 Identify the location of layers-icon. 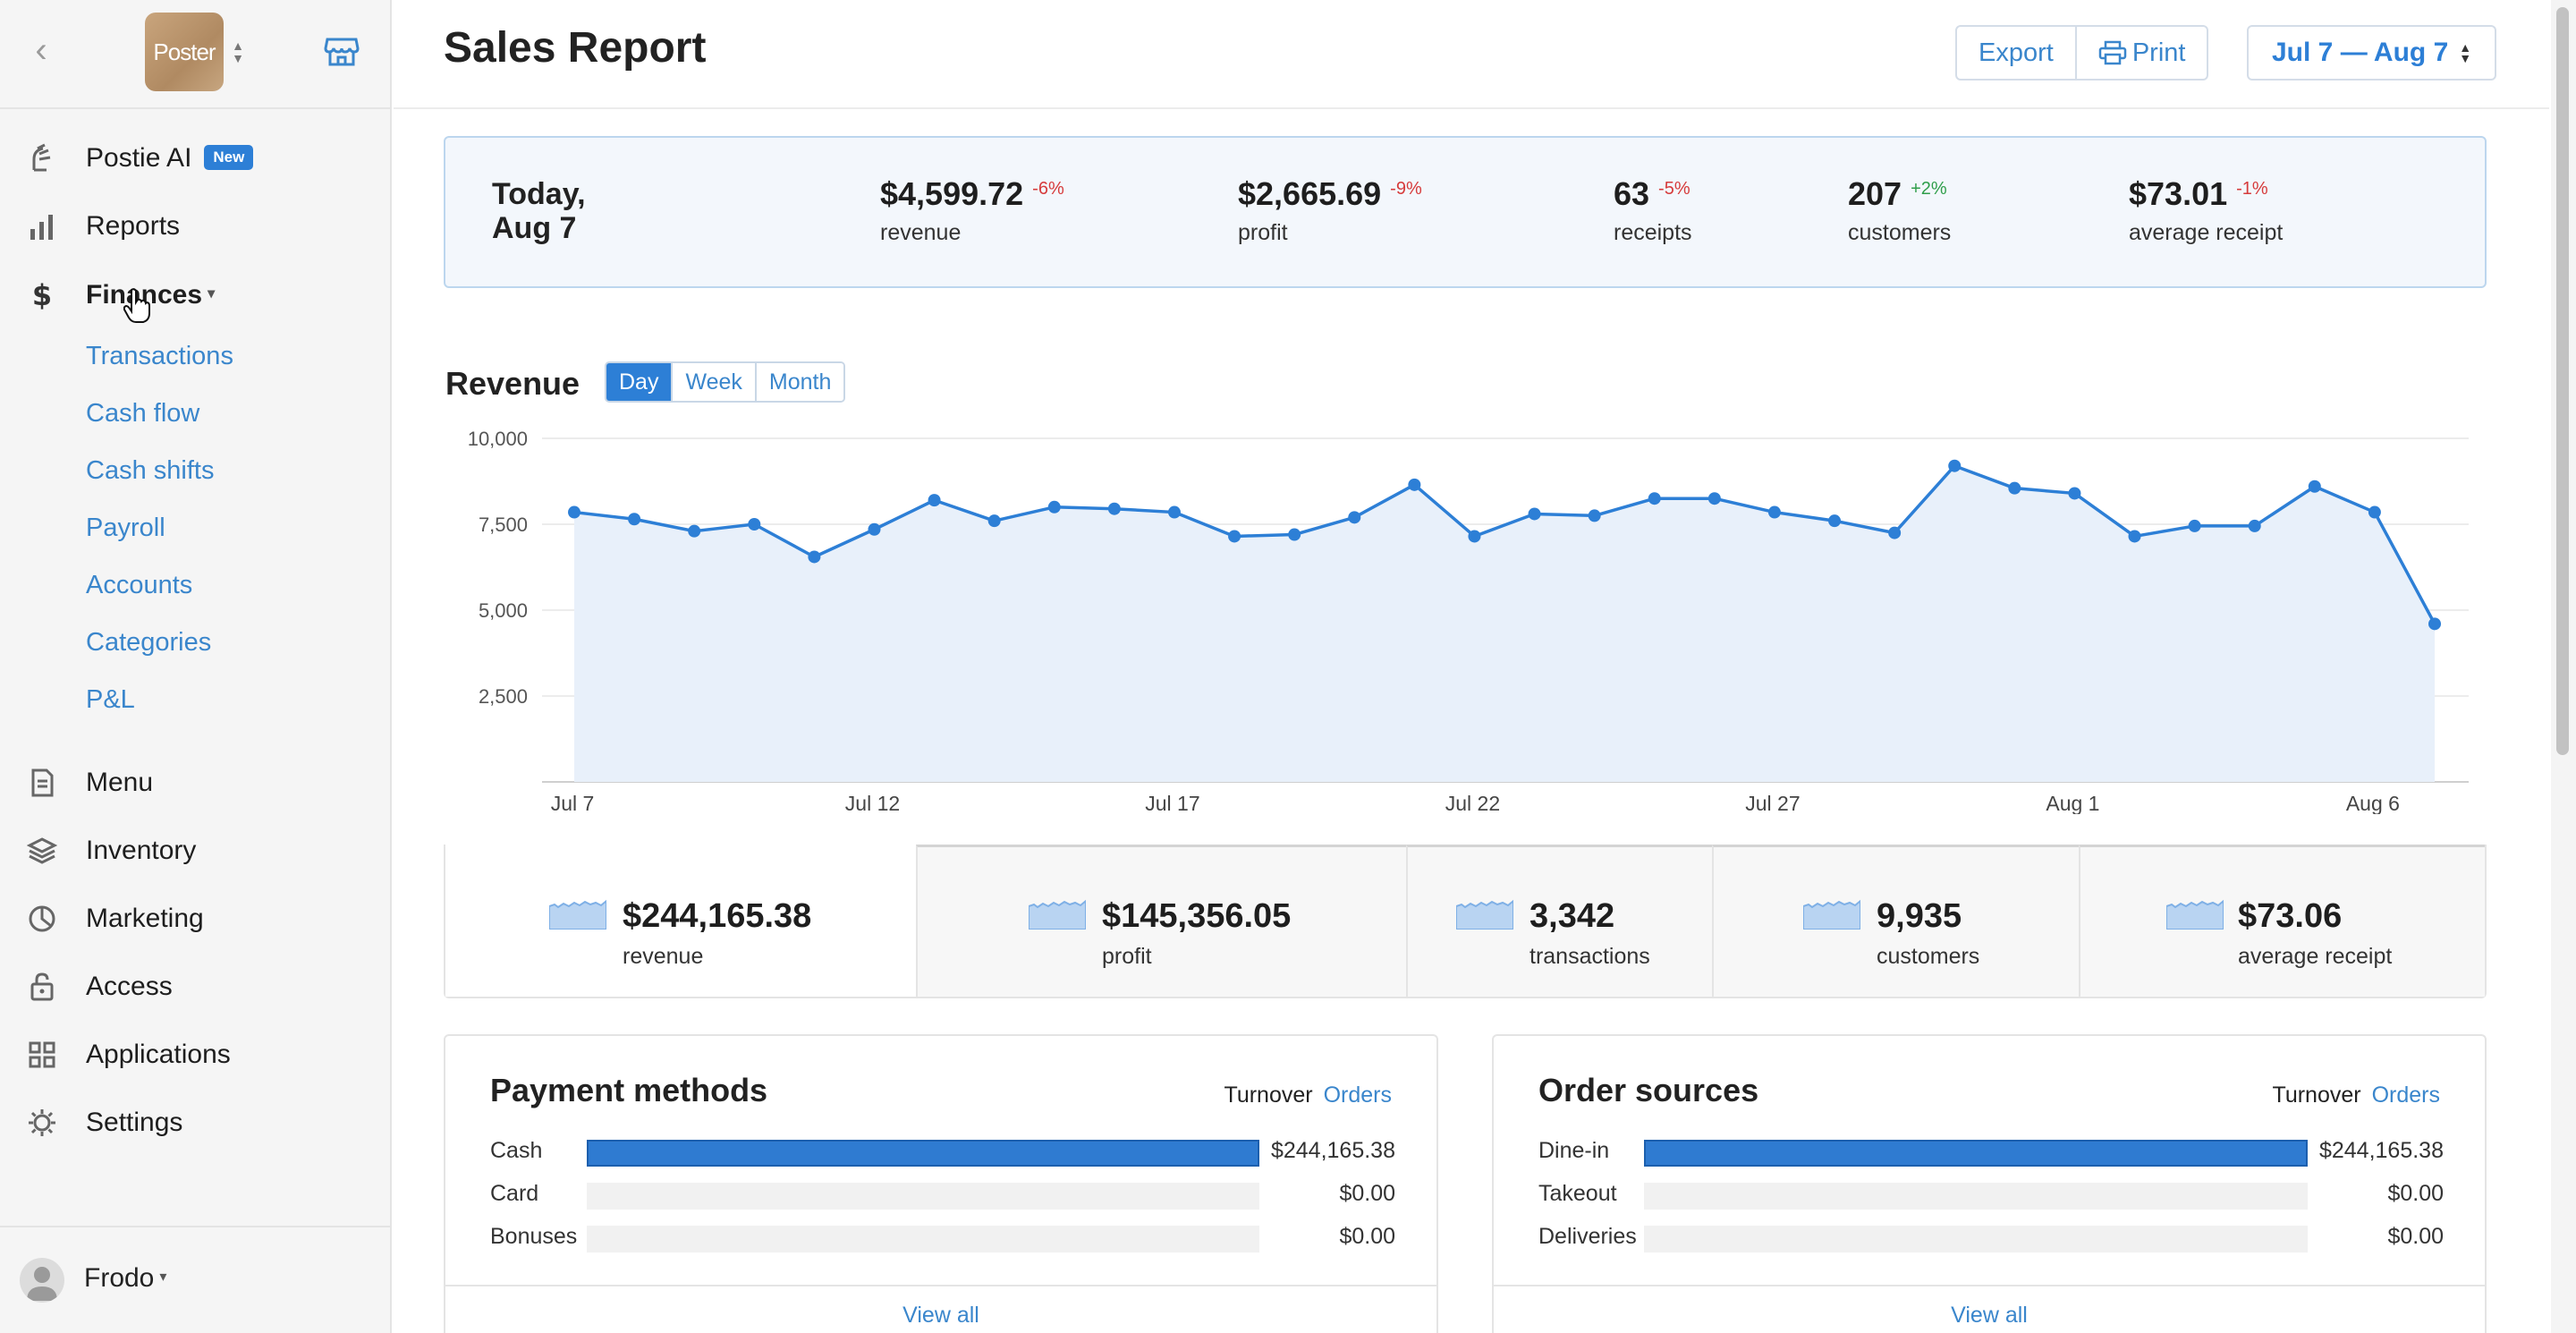
(42, 850).